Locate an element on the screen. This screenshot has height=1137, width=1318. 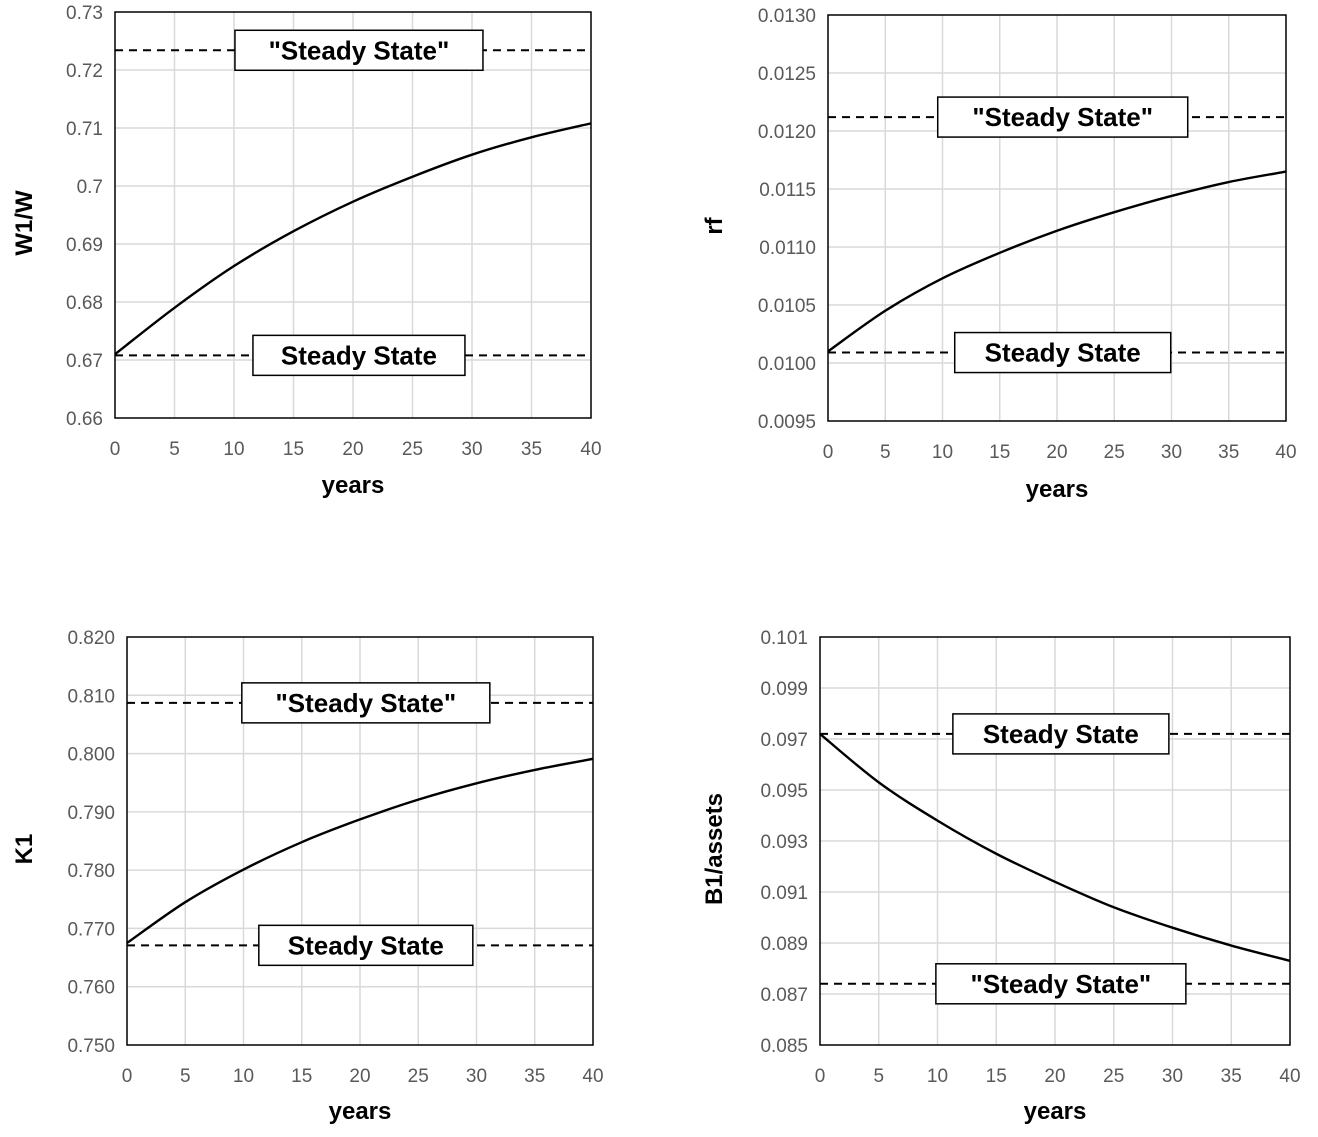
y-tick-label: 0.73 is located at coordinates (84, 13).